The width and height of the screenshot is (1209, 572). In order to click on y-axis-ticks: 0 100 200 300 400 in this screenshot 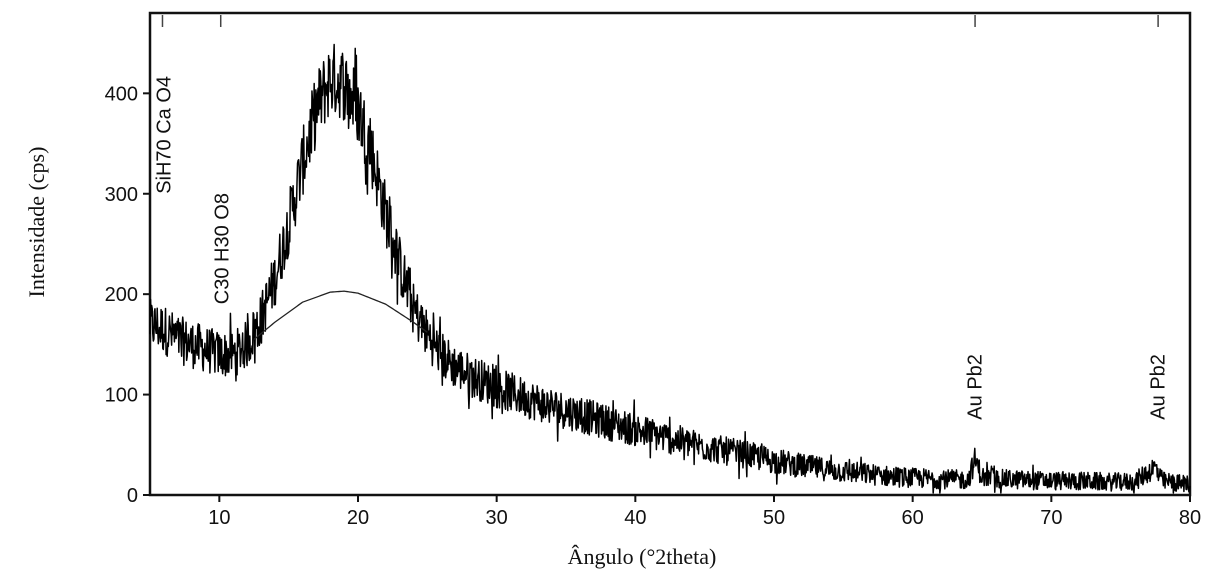, I will do `click(127, 295)`.